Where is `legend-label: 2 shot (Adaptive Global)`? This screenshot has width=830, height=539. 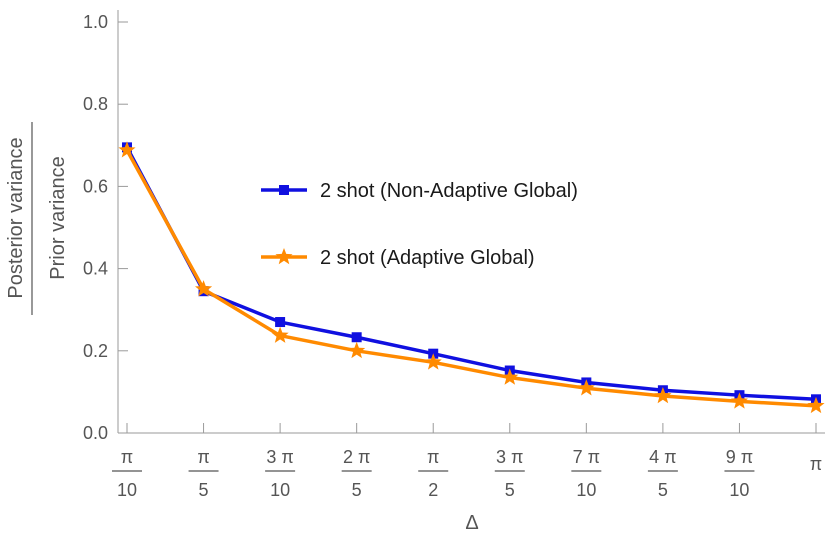
legend-label: 2 shot (Adaptive Global) is located at coordinates (427, 258).